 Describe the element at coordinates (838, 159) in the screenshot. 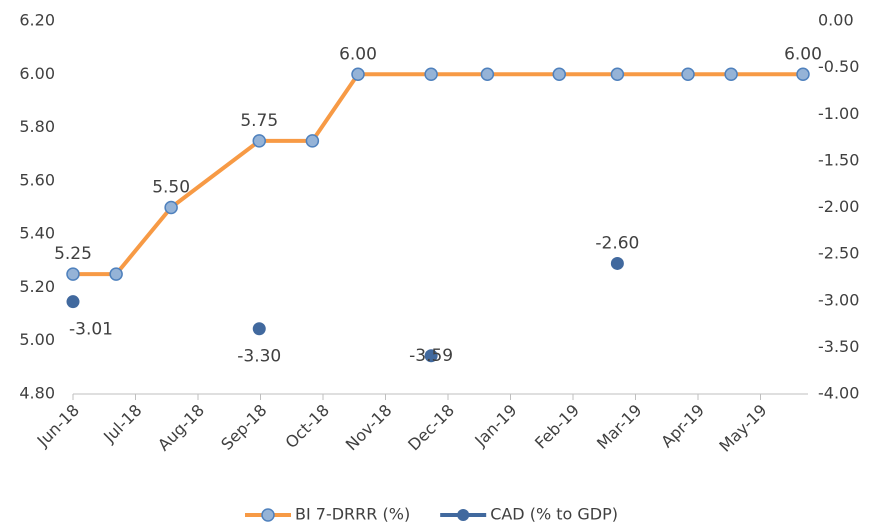

I see `y2-tick-label: -1.50` at that location.